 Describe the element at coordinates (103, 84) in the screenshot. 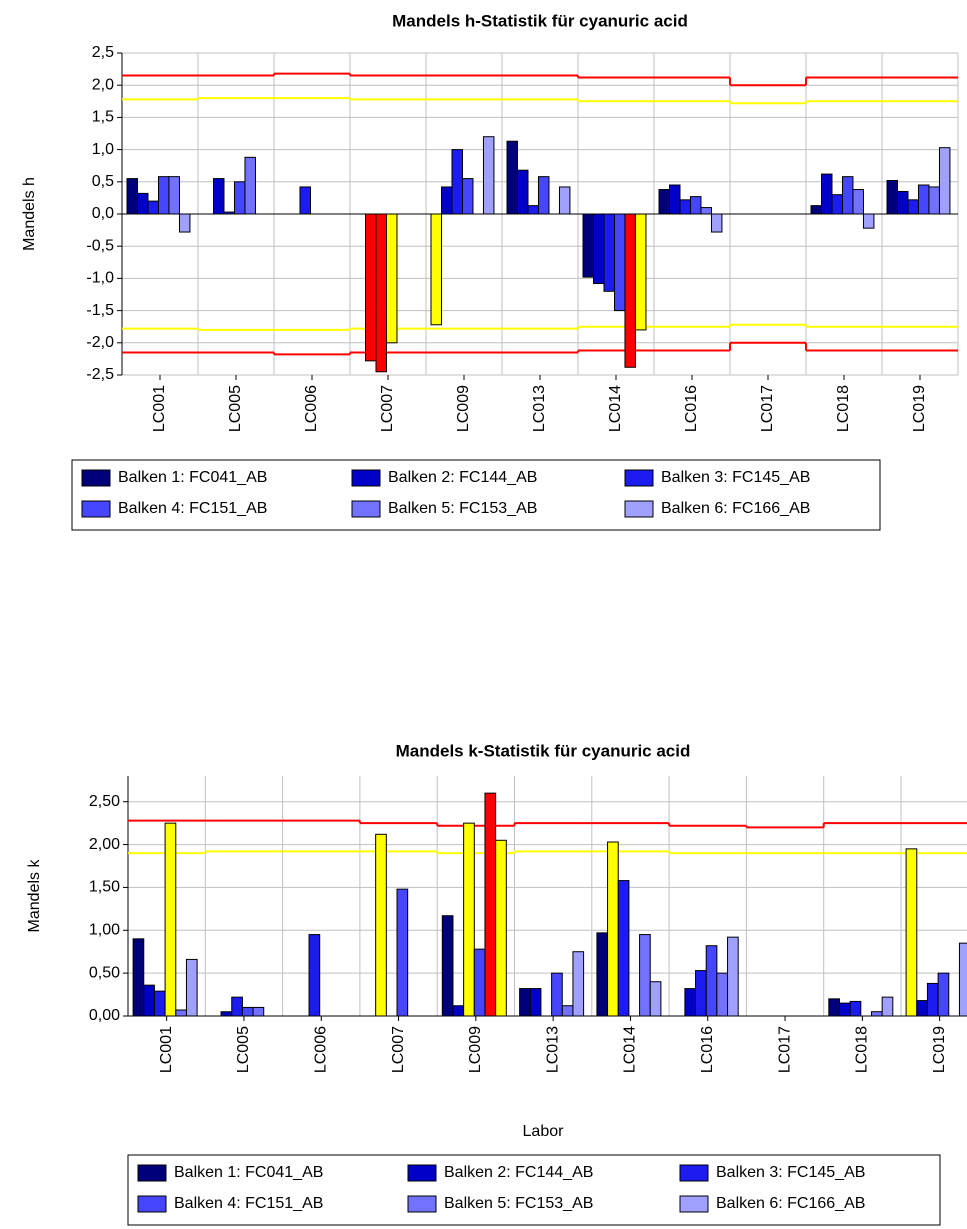

I see `y-tick-label: 2,0` at that location.